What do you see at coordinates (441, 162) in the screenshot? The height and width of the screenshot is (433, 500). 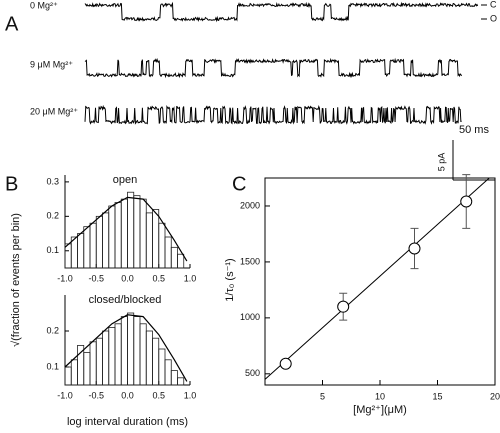 I see `scale-label: 5 pA` at bounding box center [441, 162].